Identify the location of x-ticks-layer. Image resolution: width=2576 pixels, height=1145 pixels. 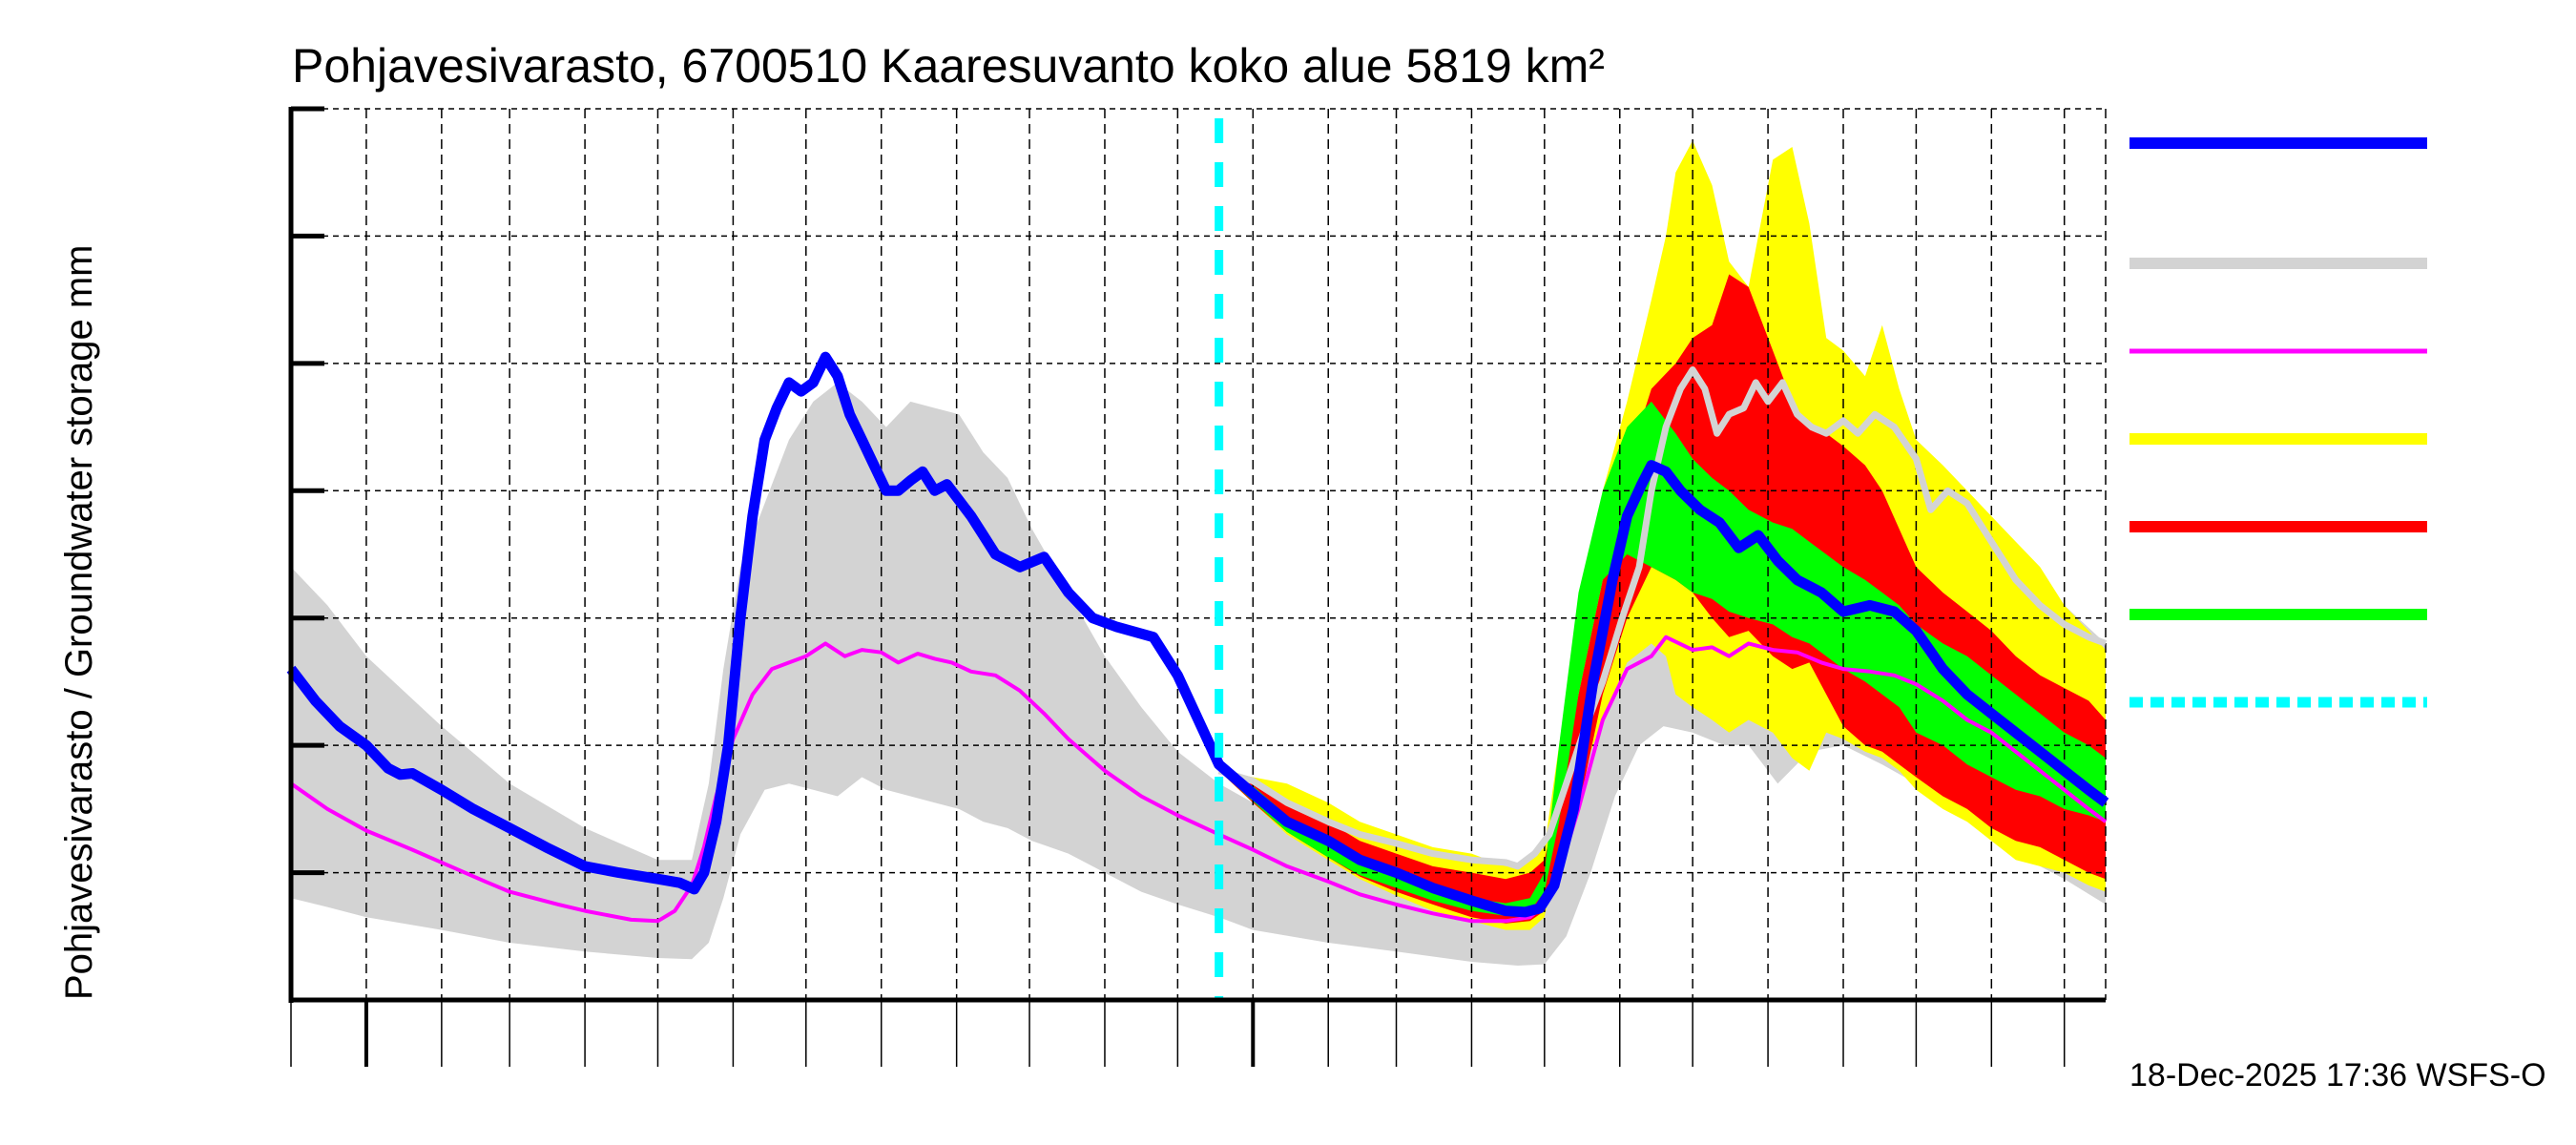
(1178, 1034).